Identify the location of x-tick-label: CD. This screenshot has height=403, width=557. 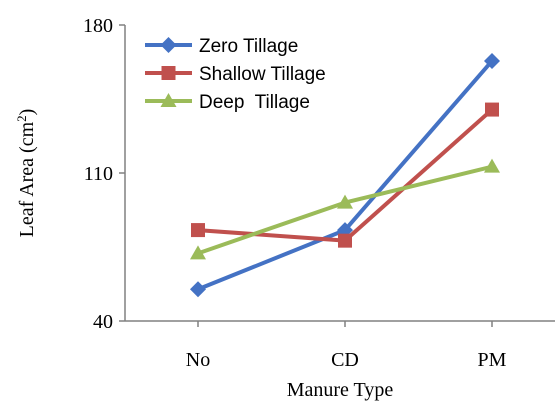
(345, 360).